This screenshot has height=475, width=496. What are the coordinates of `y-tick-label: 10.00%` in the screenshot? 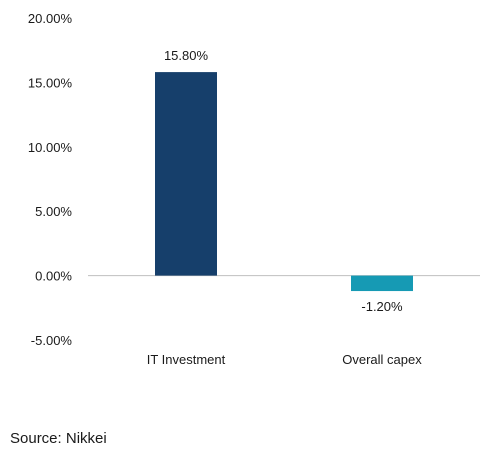 It's located at (50, 147).